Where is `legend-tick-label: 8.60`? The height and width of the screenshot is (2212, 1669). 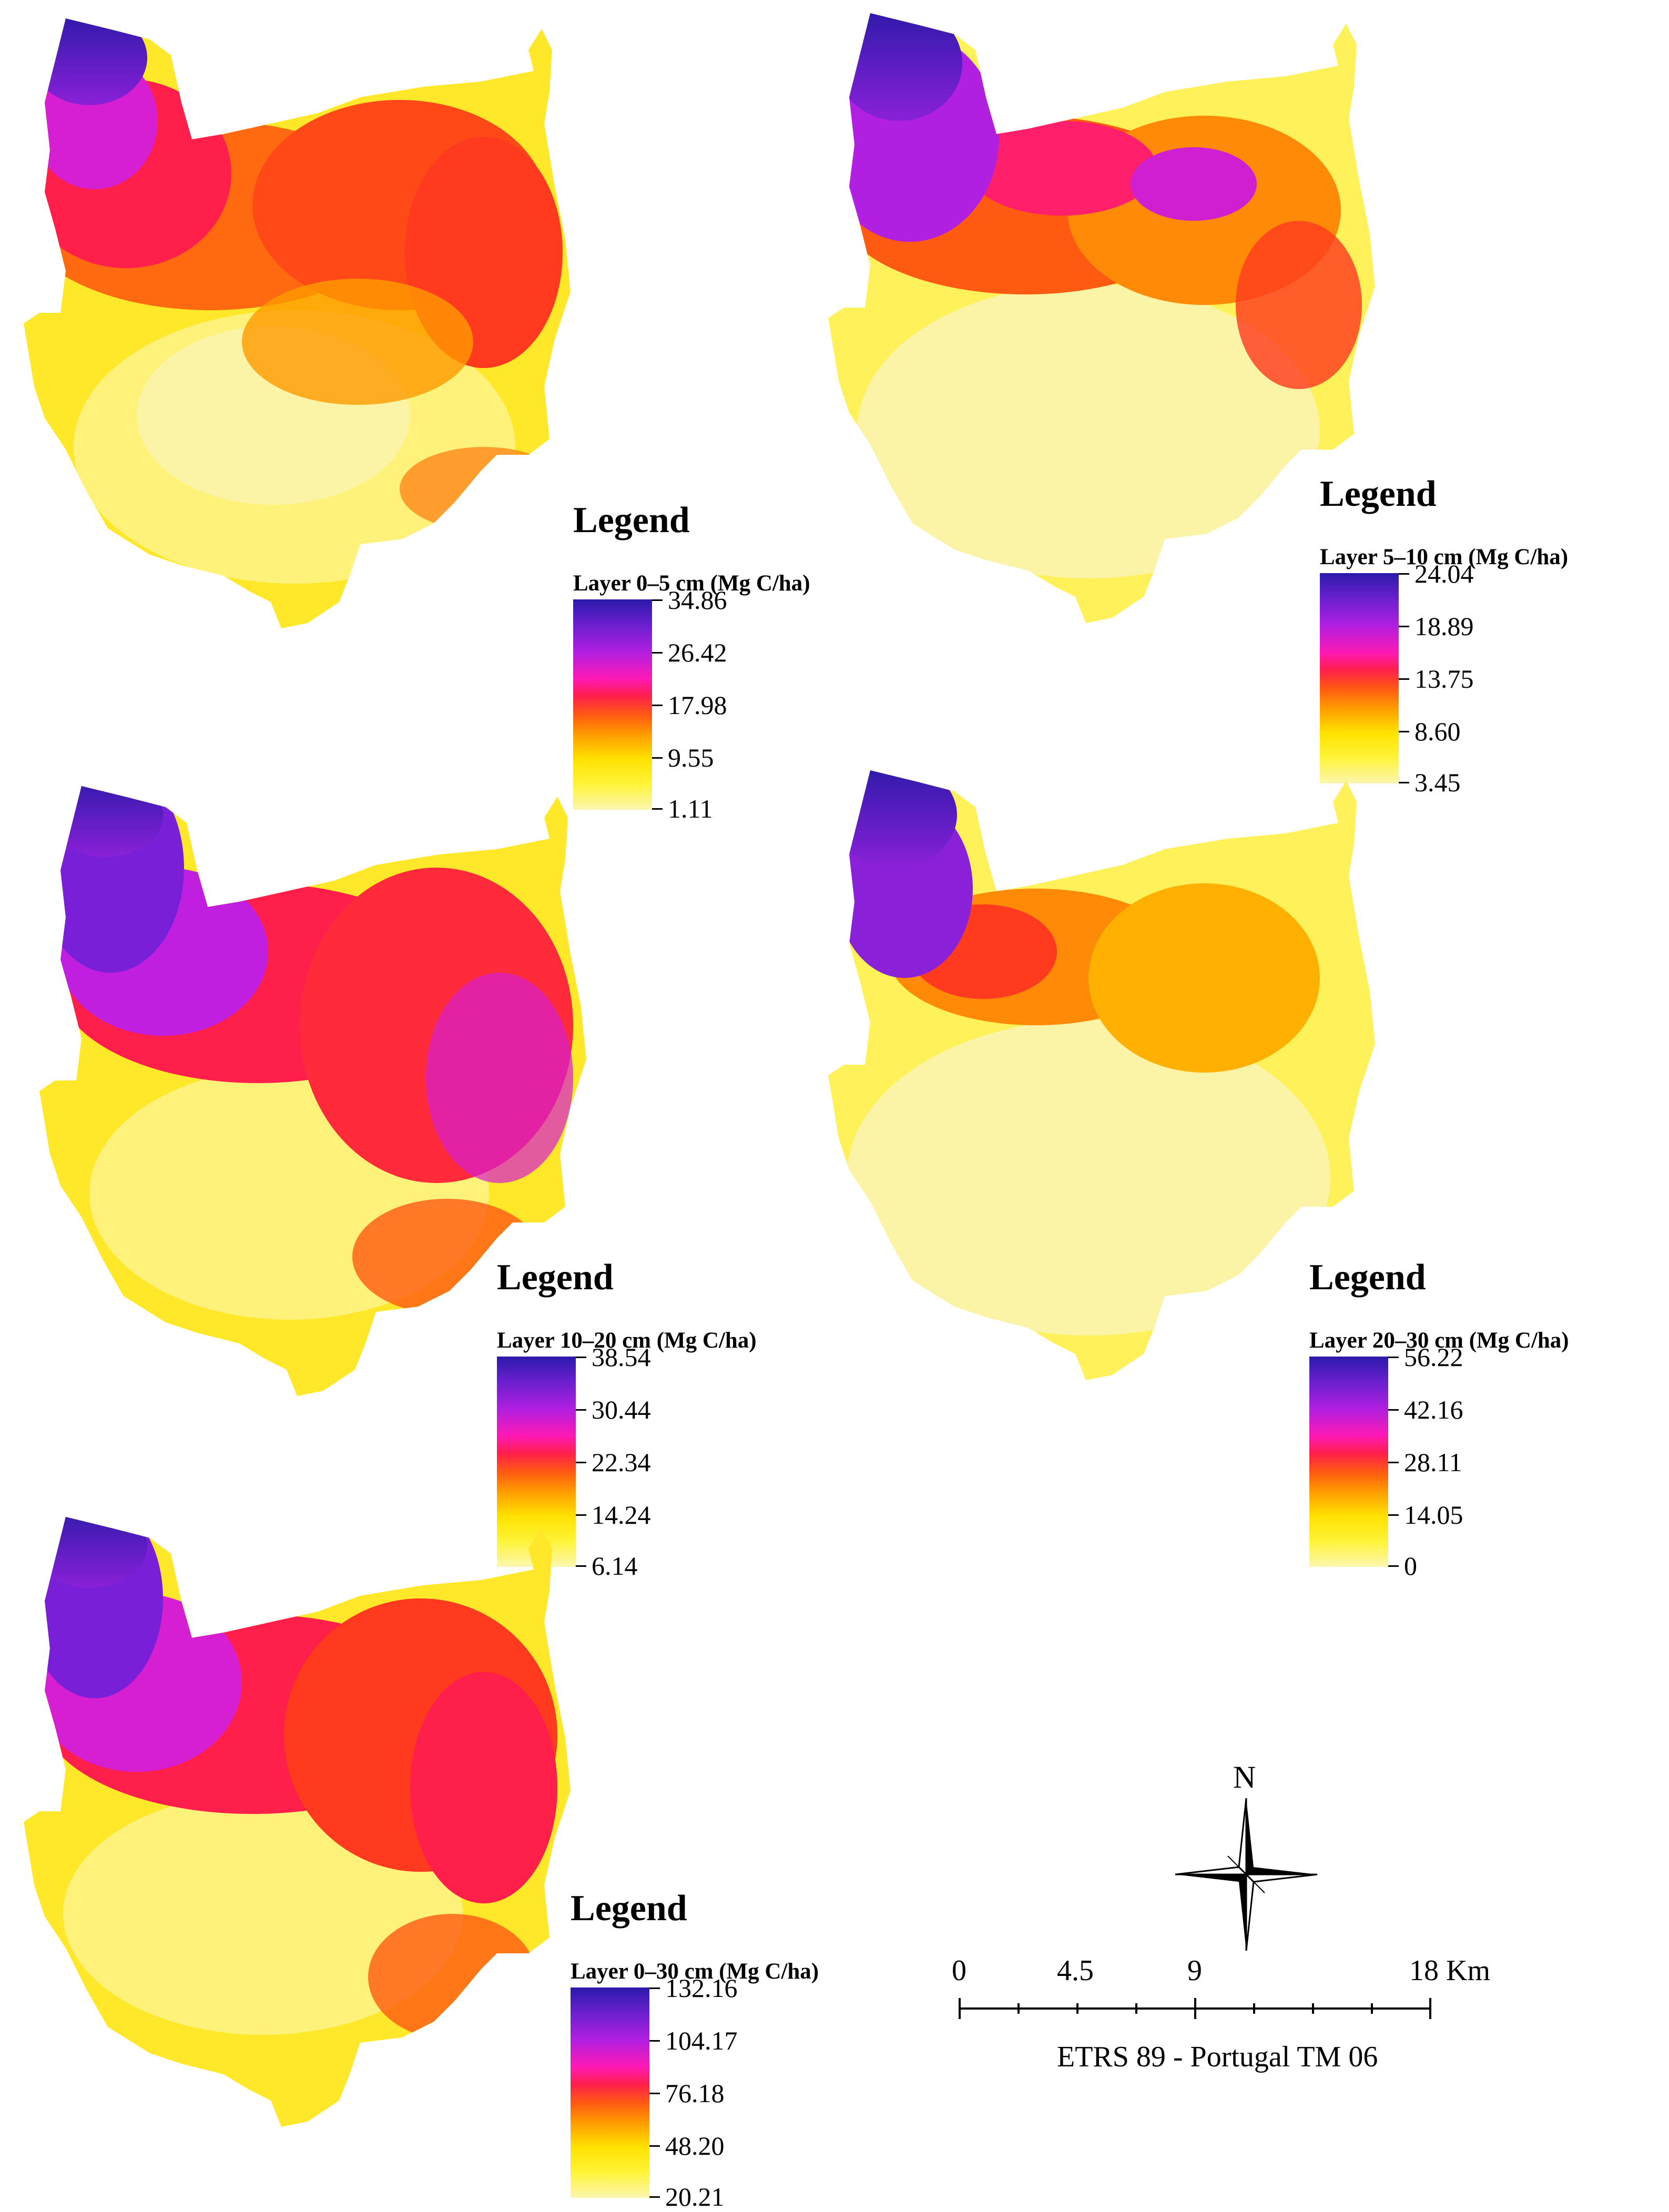 legend-tick-label: 8.60 is located at coordinates (1437, 731).